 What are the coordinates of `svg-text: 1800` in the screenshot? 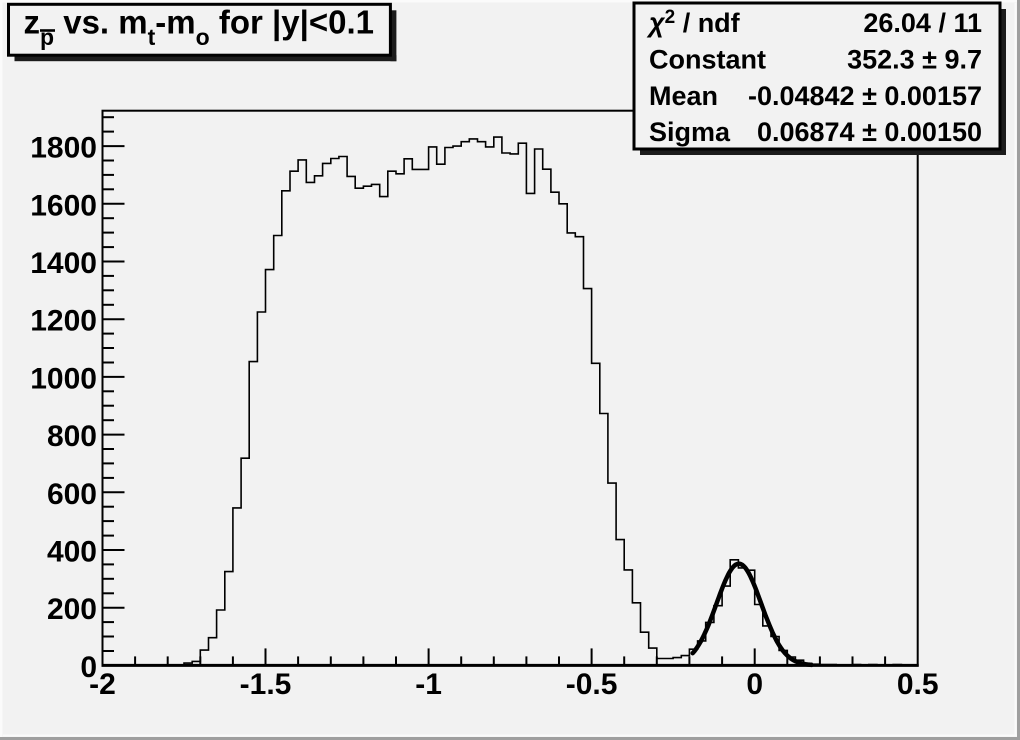 It's located at (63, 148).